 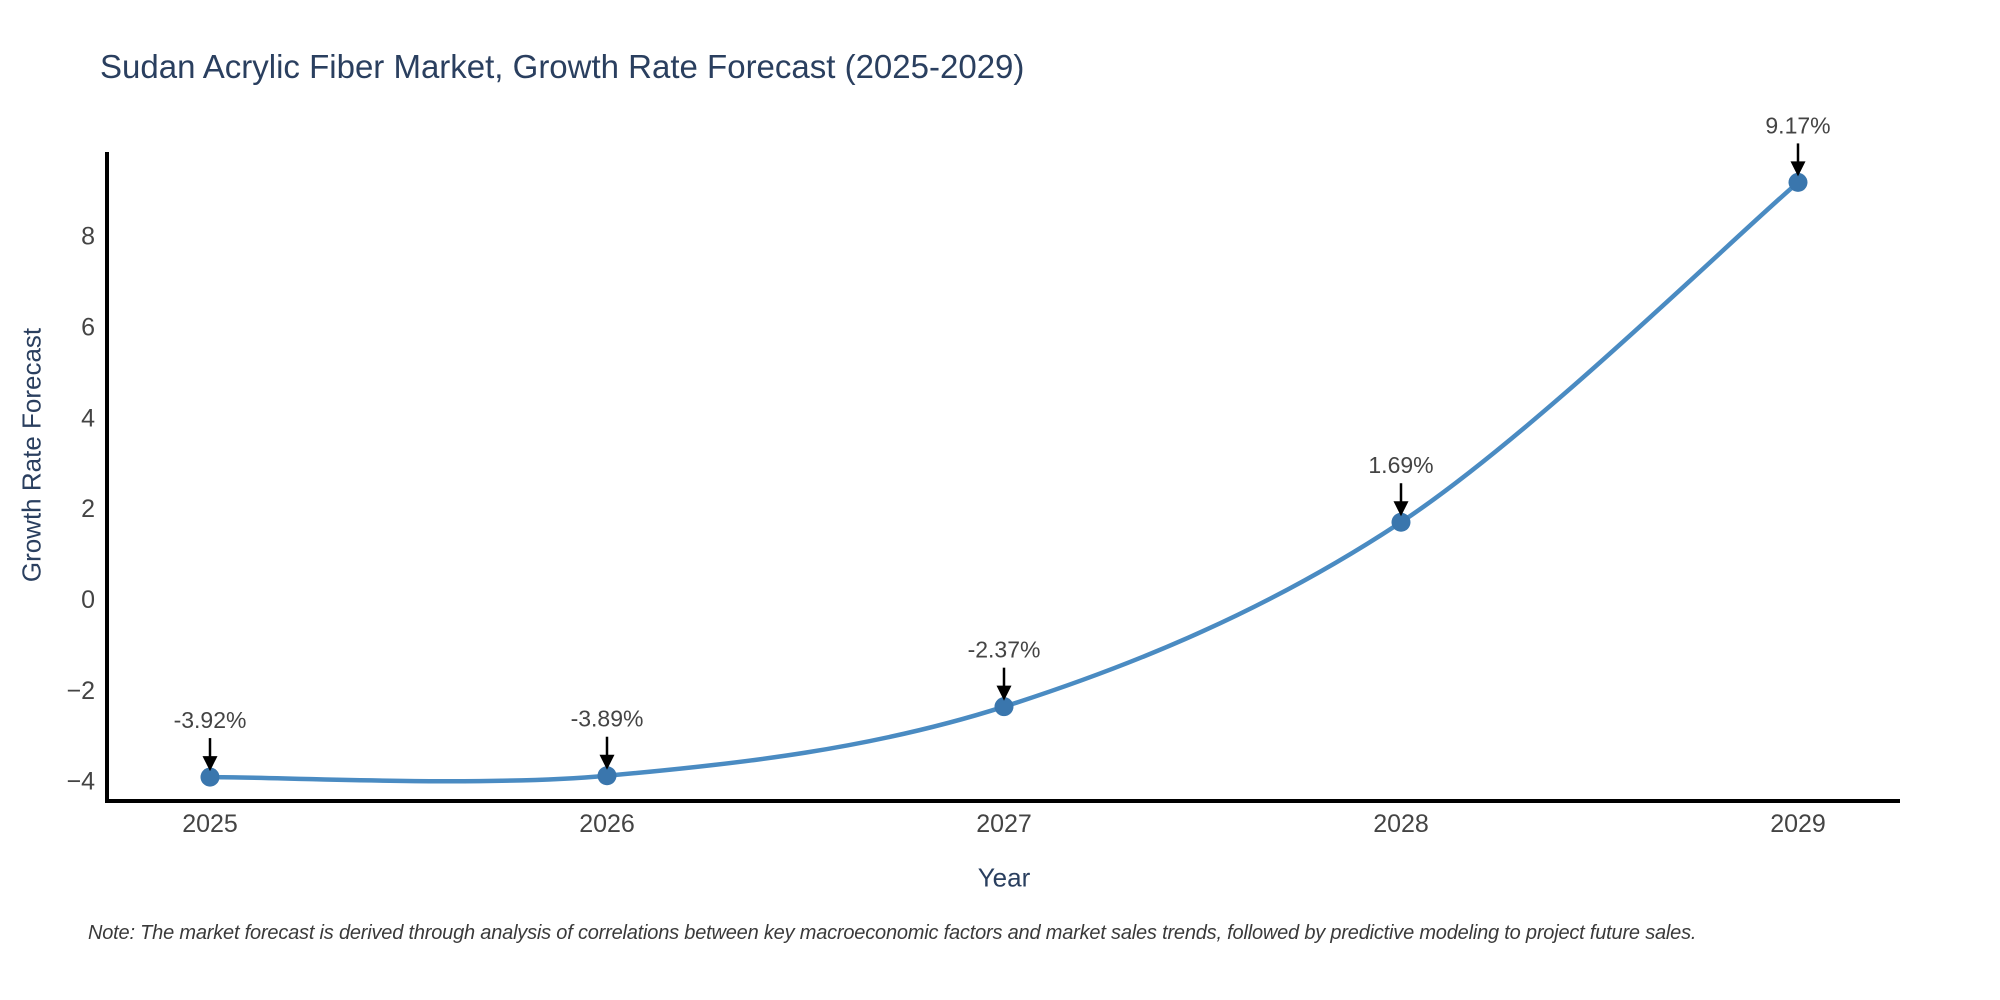 What do you see at coordinates (88, 509) in the screenshot?
I see `y-tick-label: 2` at bounding box center [88, 509].